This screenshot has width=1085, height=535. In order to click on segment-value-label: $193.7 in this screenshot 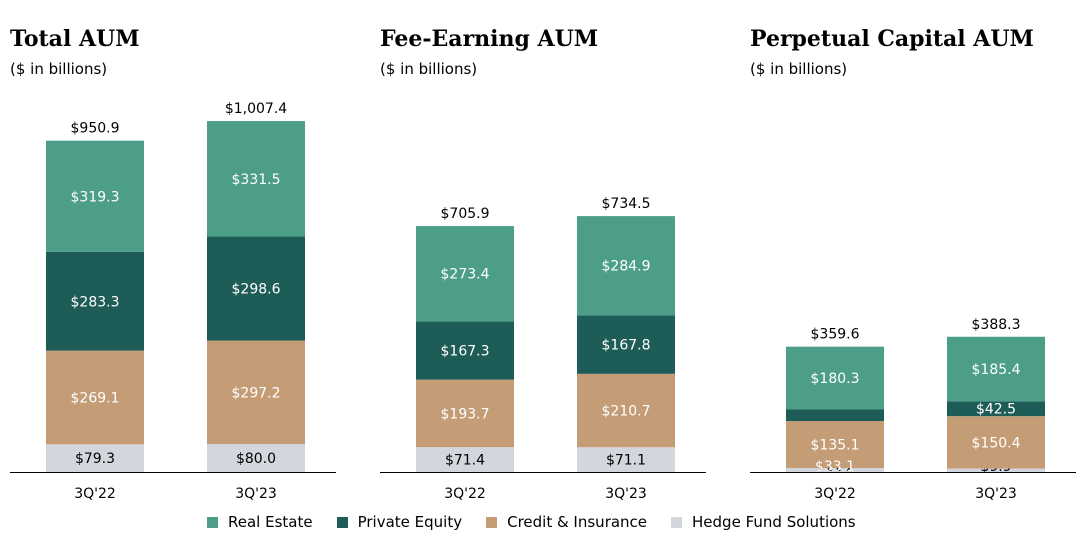, I will do `click(465, 414)`.